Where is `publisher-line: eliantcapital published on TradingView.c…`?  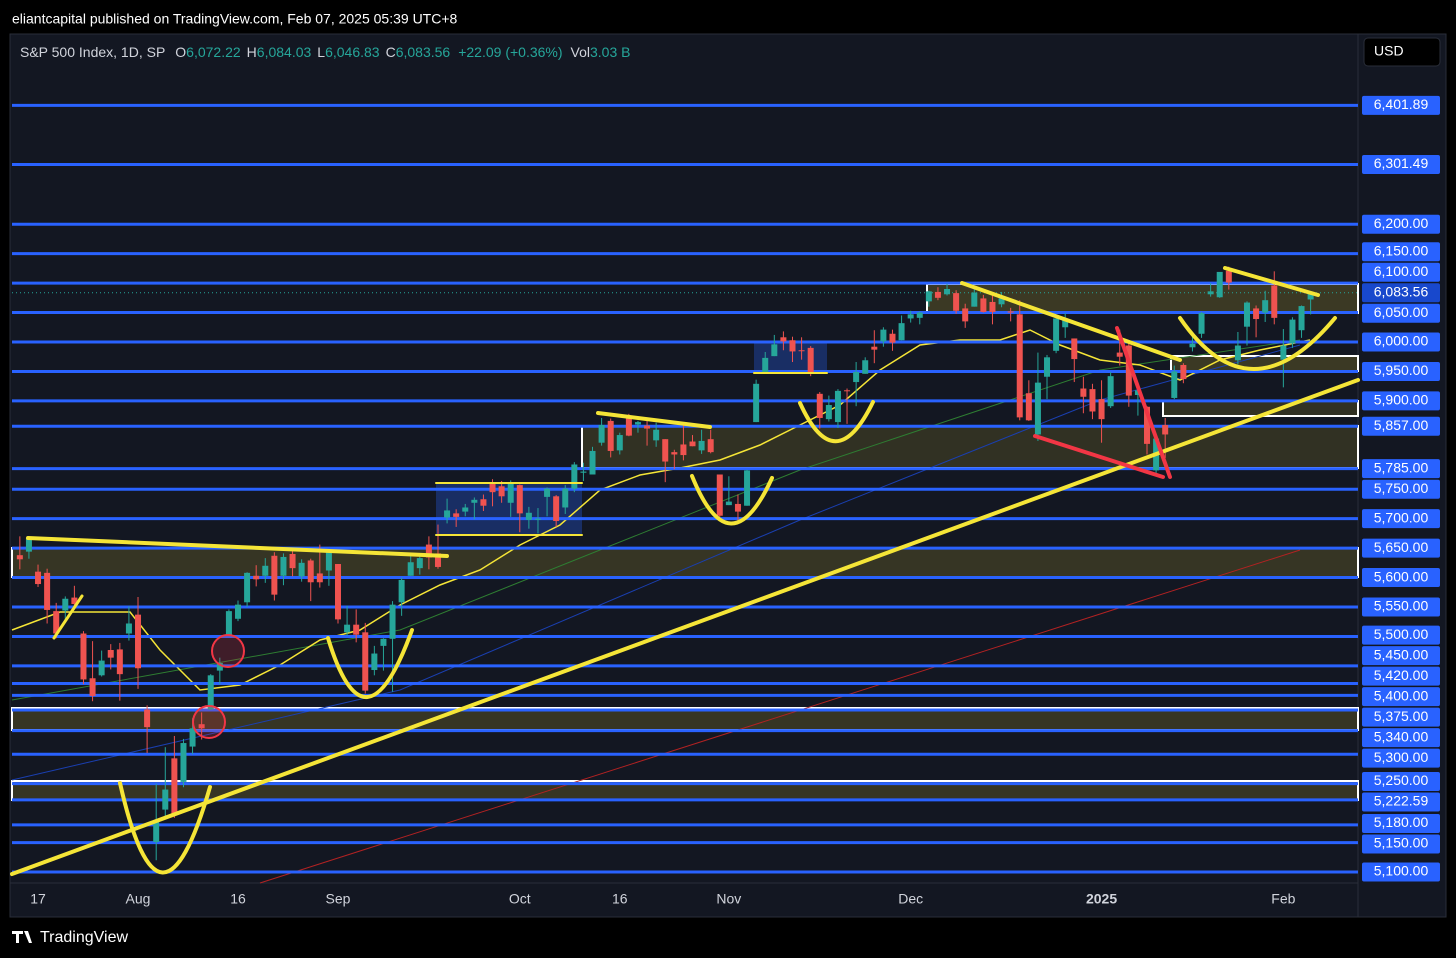
publisher-line: eliantcapital published on TradingView.c… is located at coordinates (235, 19).